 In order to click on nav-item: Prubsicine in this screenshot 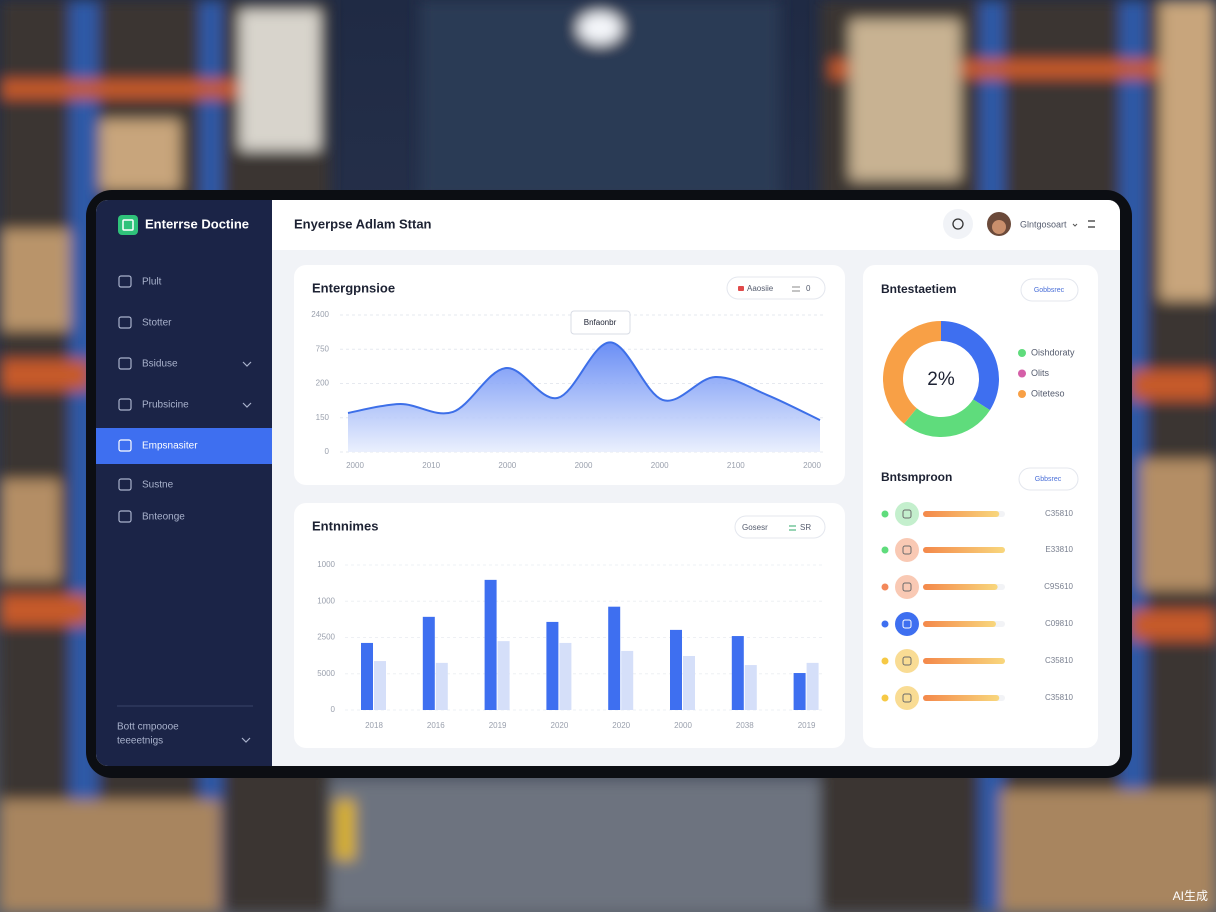, I will do `click(185, 404)`.